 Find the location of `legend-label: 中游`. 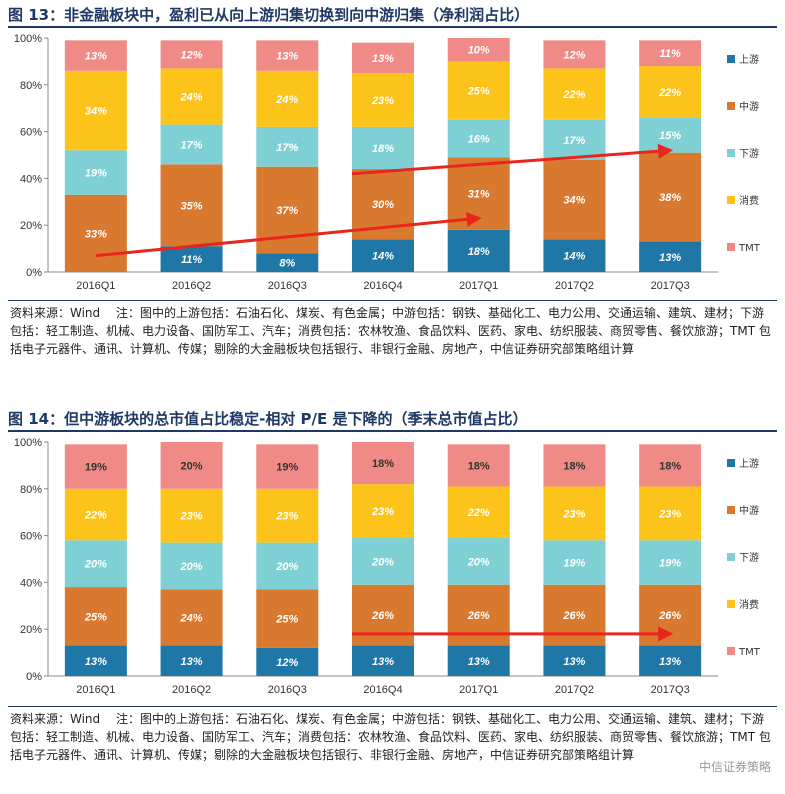

legend-label: 中游 is located at coordinates (749, 106).